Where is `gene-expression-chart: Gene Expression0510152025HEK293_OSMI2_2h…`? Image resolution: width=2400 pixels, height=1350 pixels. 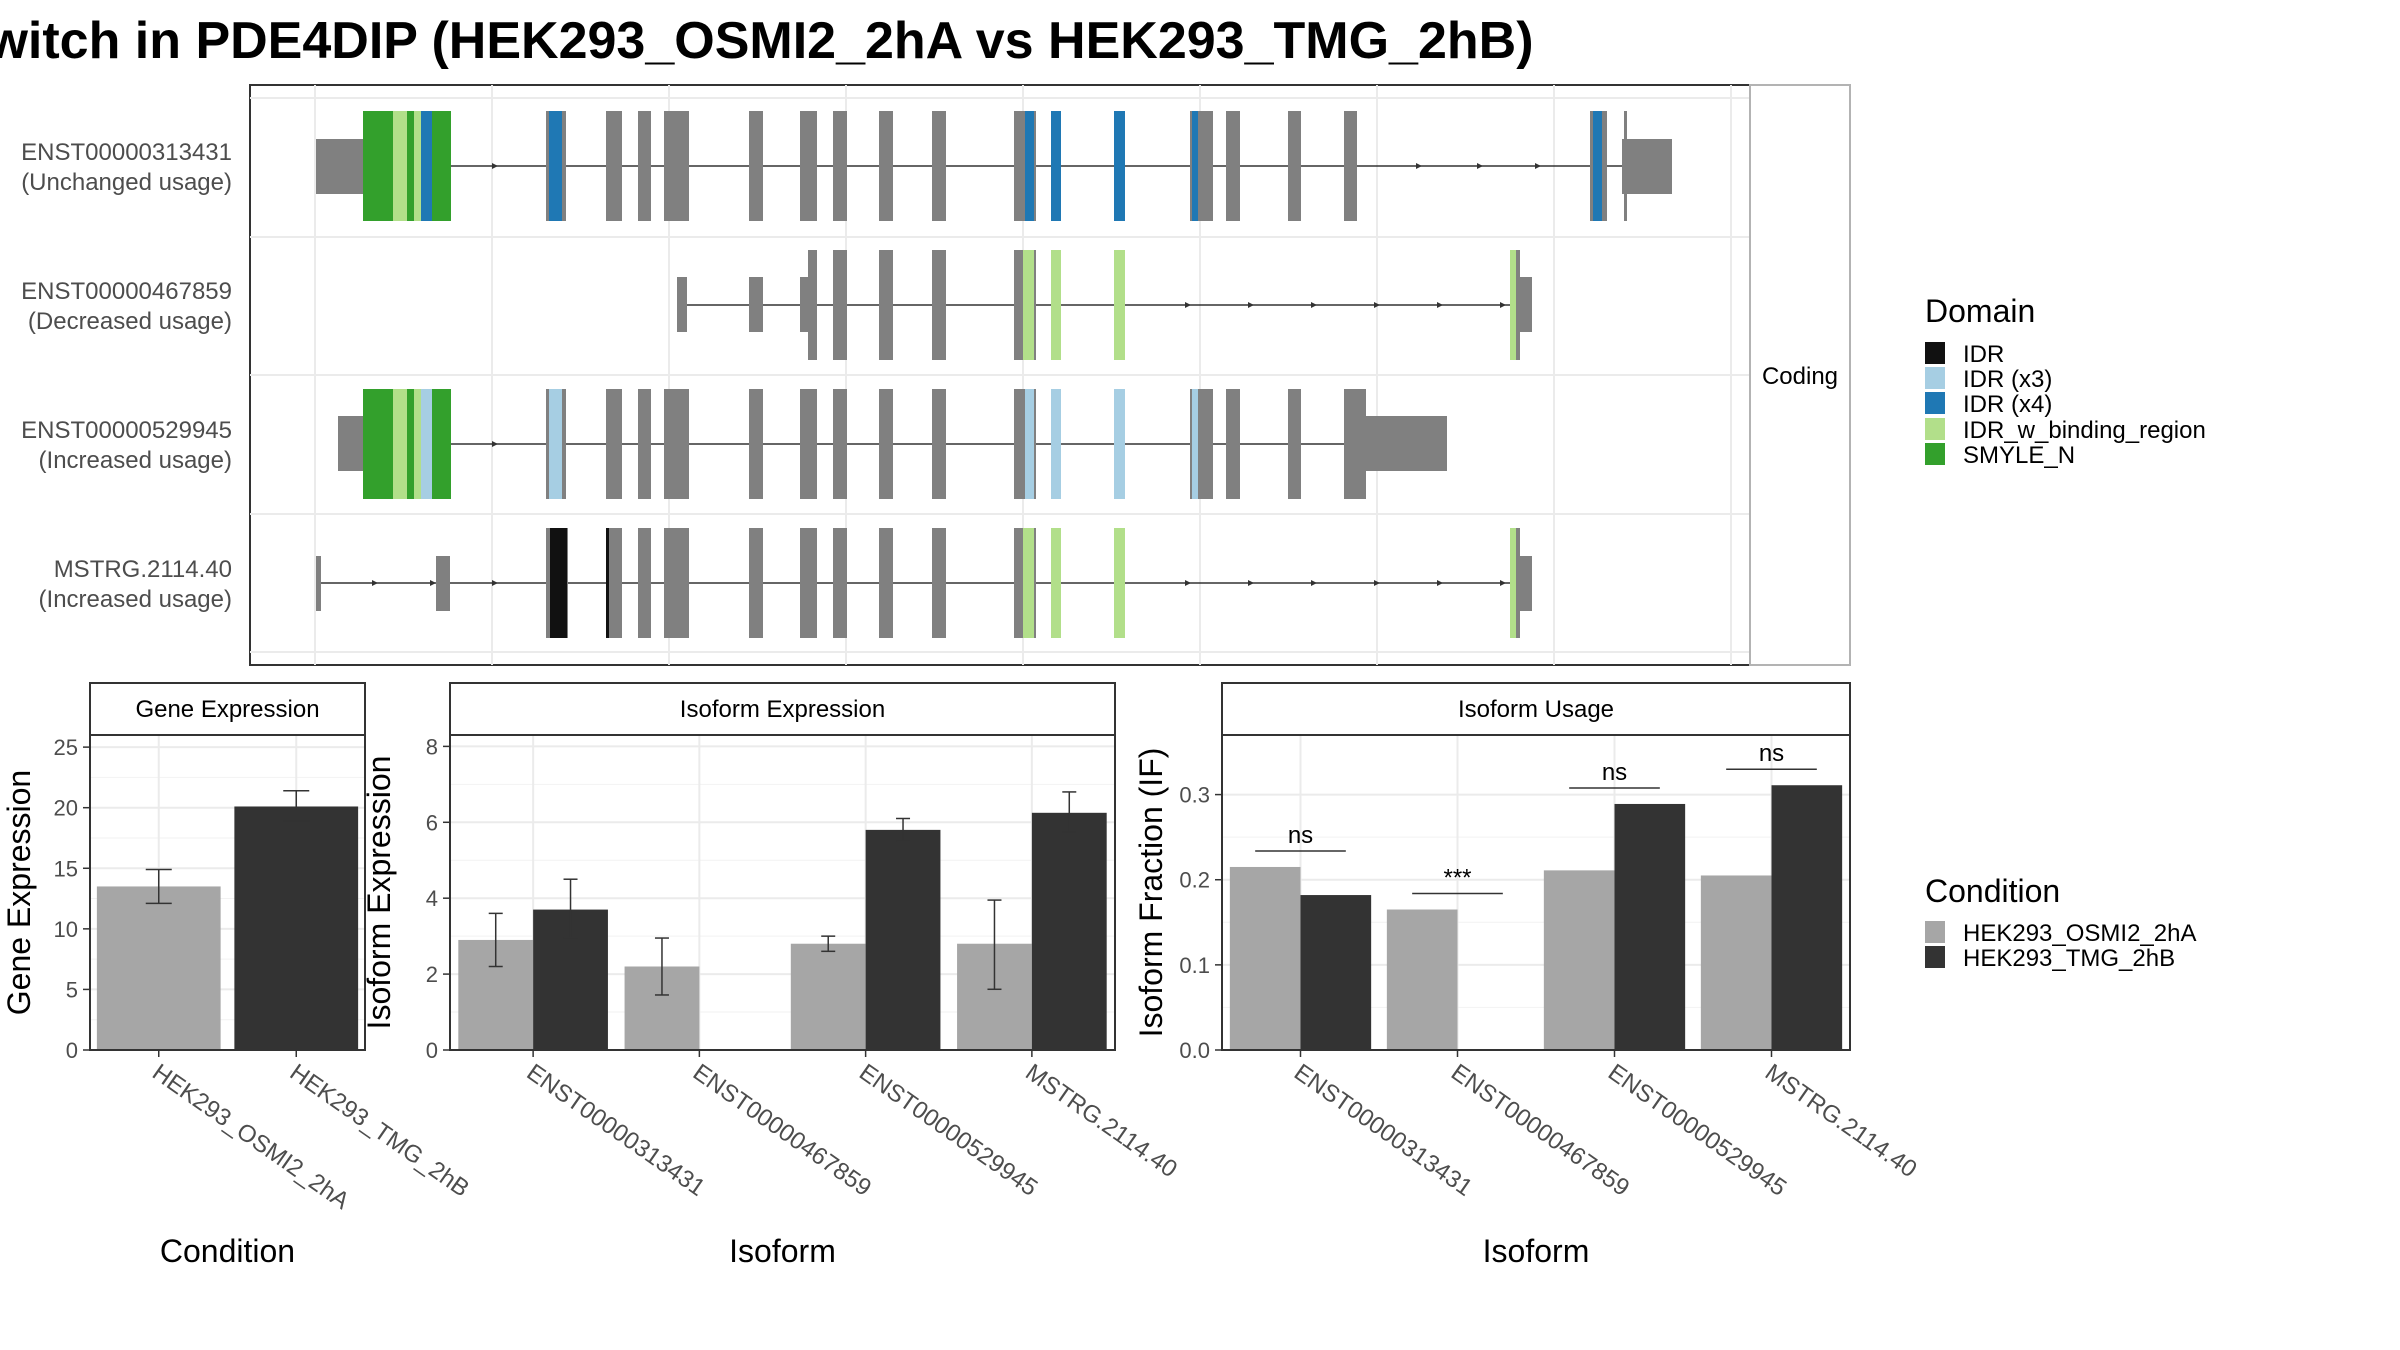 gene-expression-chart: Gene Expression0510152025HEK293_OSMI2_2h… is located at coordinates (237, 975).